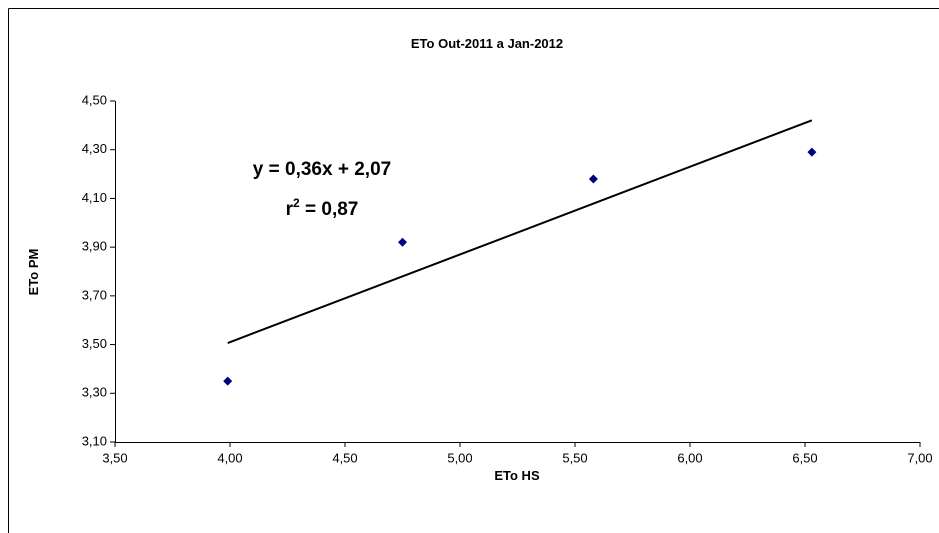 This screenshot has height=533, width=939. Describe the element at coordinates (94, 197) in the screenshot. I see `y-tick-label: 4,10` at that location.